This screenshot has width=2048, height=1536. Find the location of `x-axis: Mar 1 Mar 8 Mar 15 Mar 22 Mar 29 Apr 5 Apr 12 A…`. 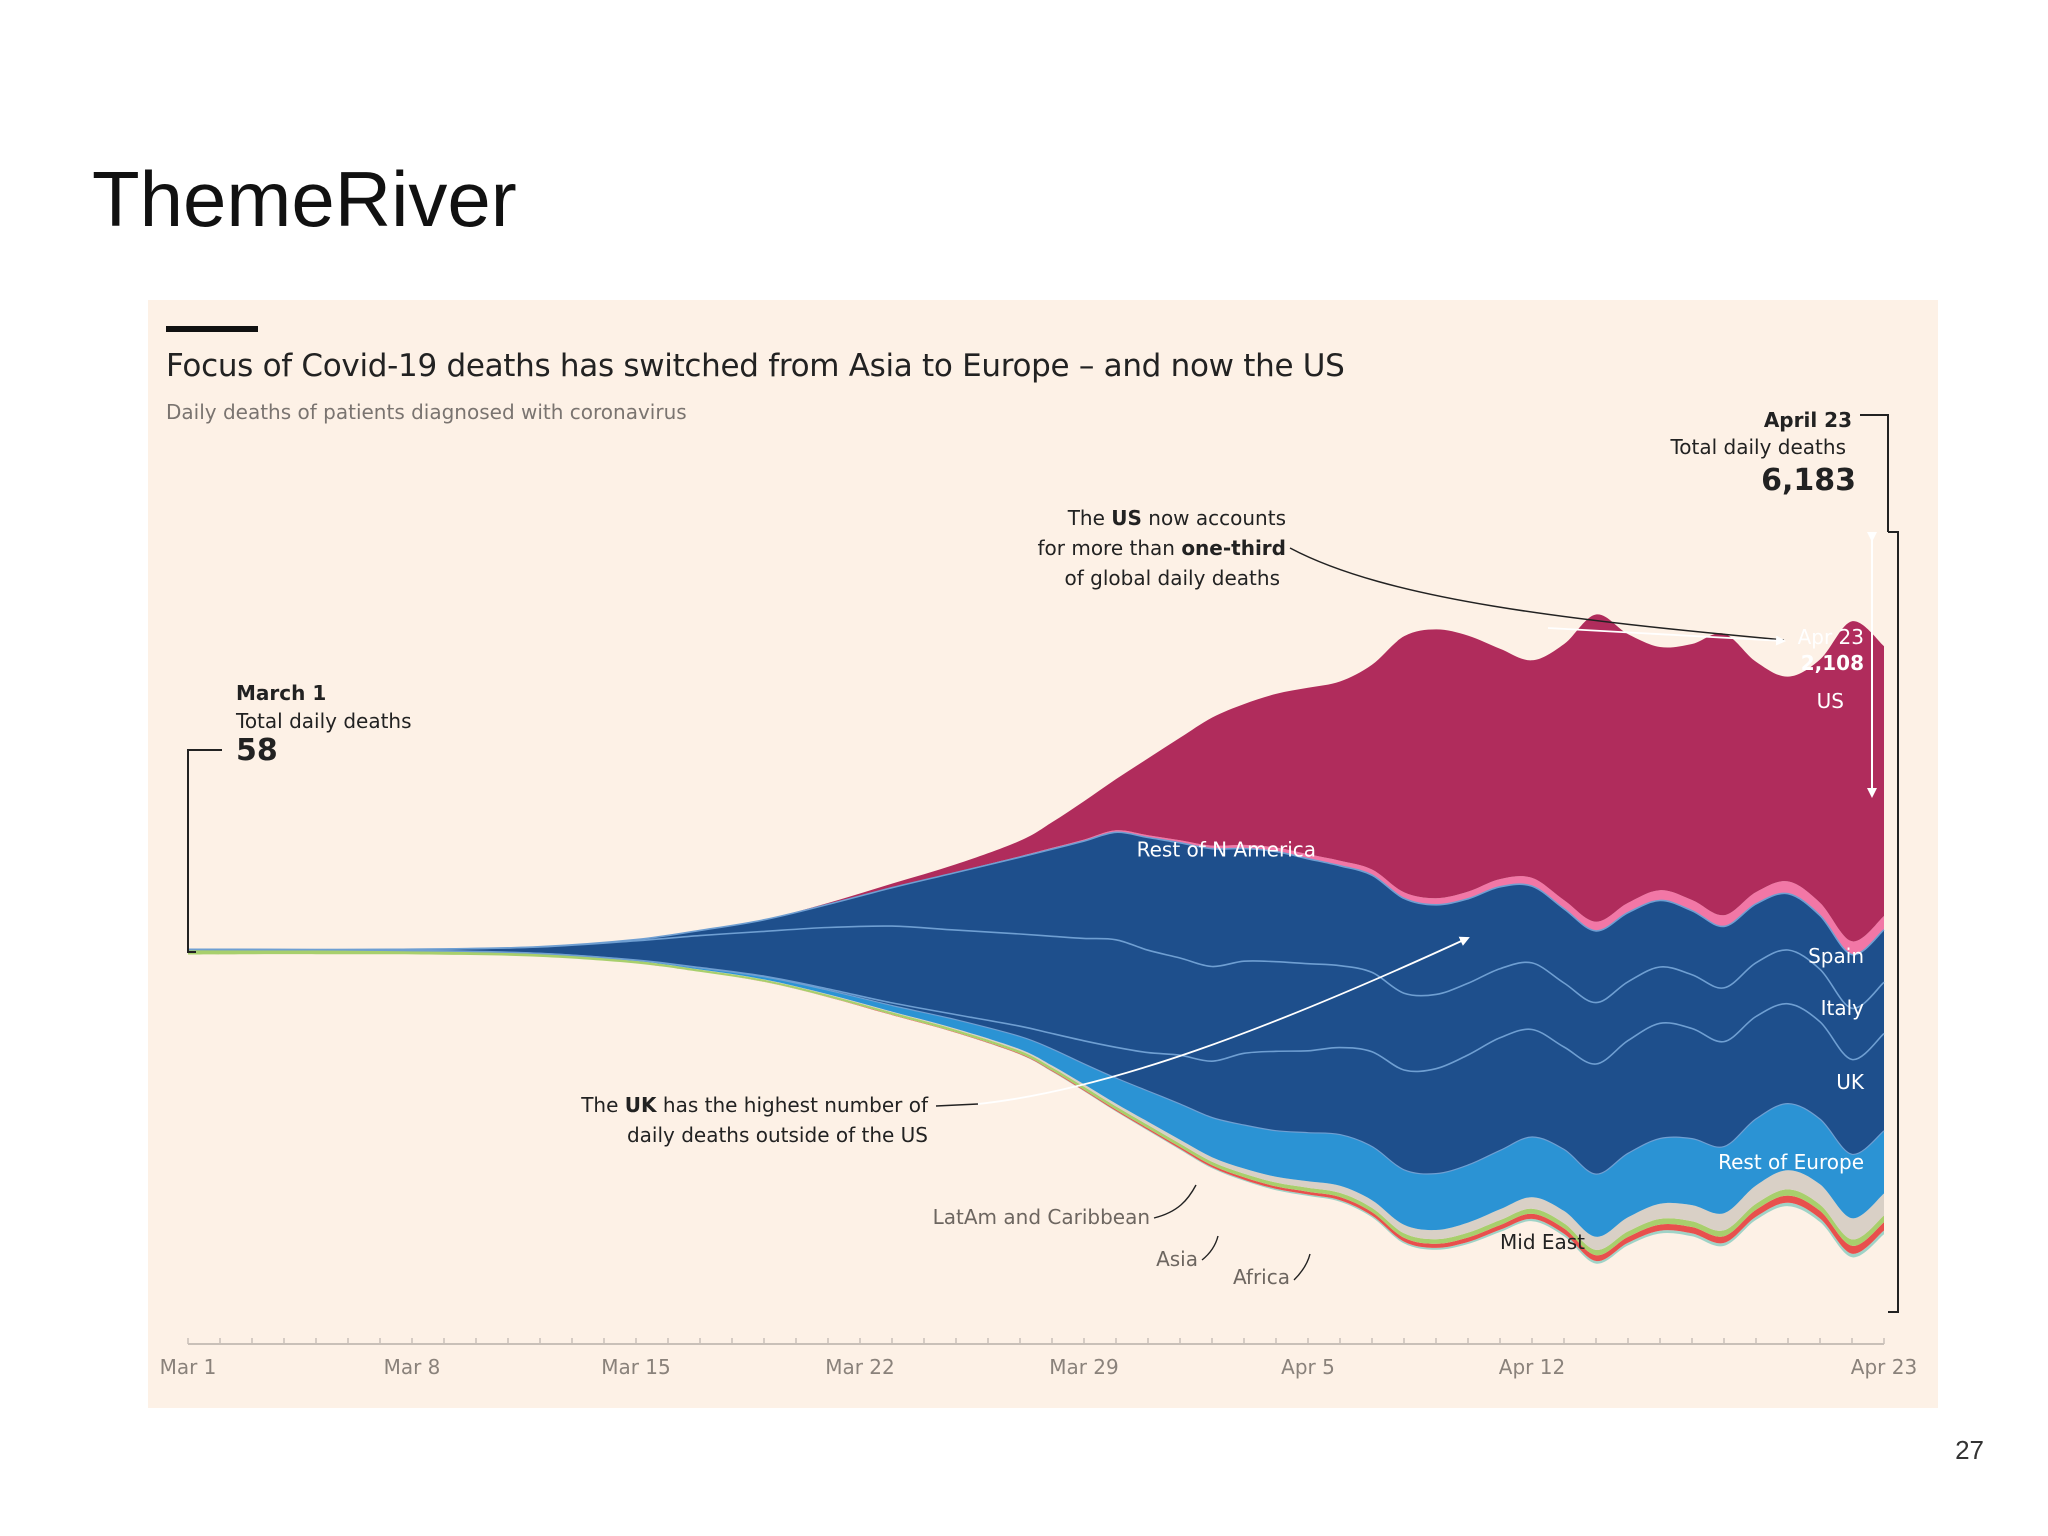

x-axis: Mar 1 Mar 8 Mar 15 Mar 22 Mar 29 Apr 5 Apr 12 A… is located at coordinates (1038, 1358).